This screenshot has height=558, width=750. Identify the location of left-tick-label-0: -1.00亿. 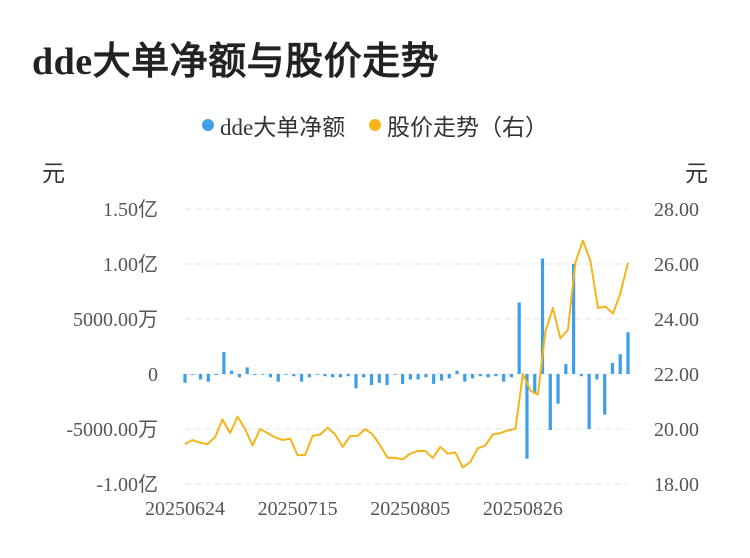
(127, 484).